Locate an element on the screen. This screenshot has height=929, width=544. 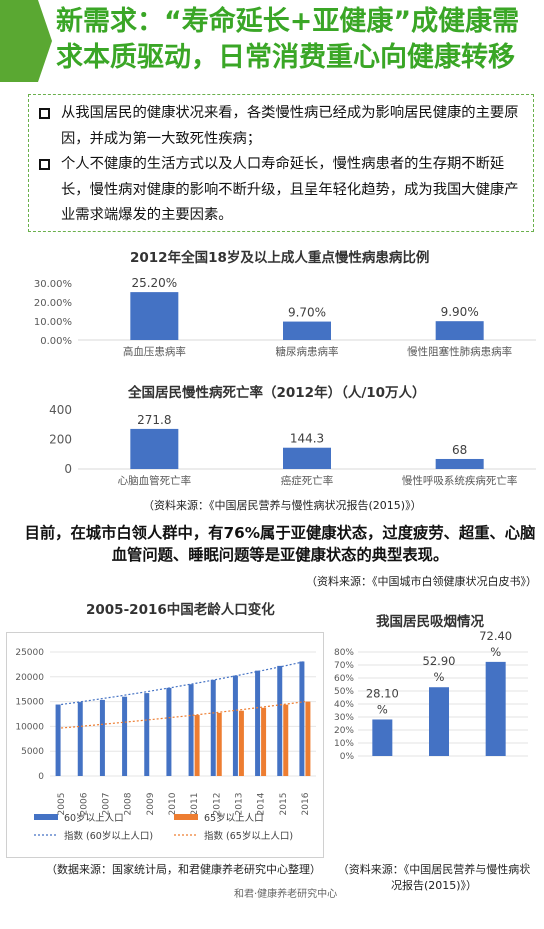
category-label: 慢性阻塞性肺病患病率 is located at coordinates (459, 351).